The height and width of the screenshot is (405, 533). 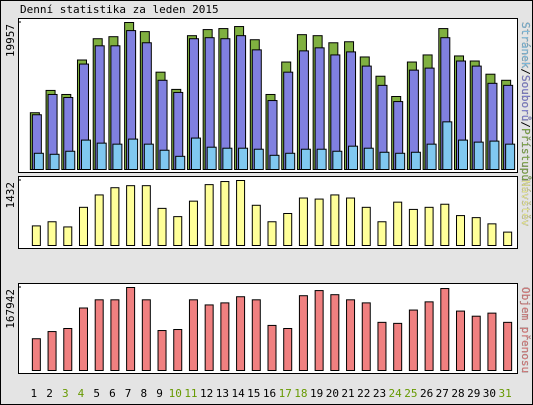 I want to click on x-tick-label: 27, so click(x=442, y=393).